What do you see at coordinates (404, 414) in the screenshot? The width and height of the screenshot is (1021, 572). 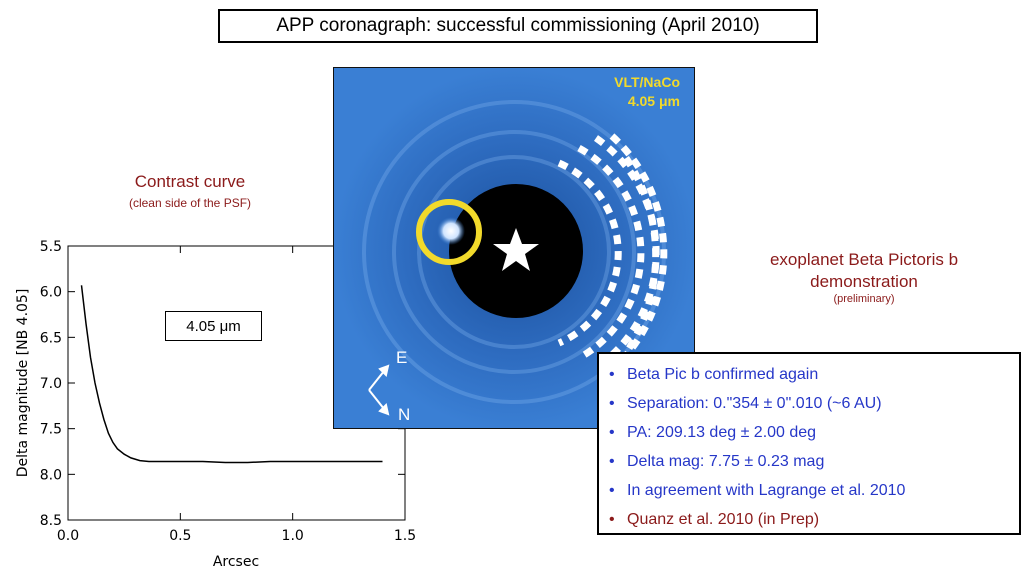 I see `compass-north-label: N` at bounding box center [404, 414].